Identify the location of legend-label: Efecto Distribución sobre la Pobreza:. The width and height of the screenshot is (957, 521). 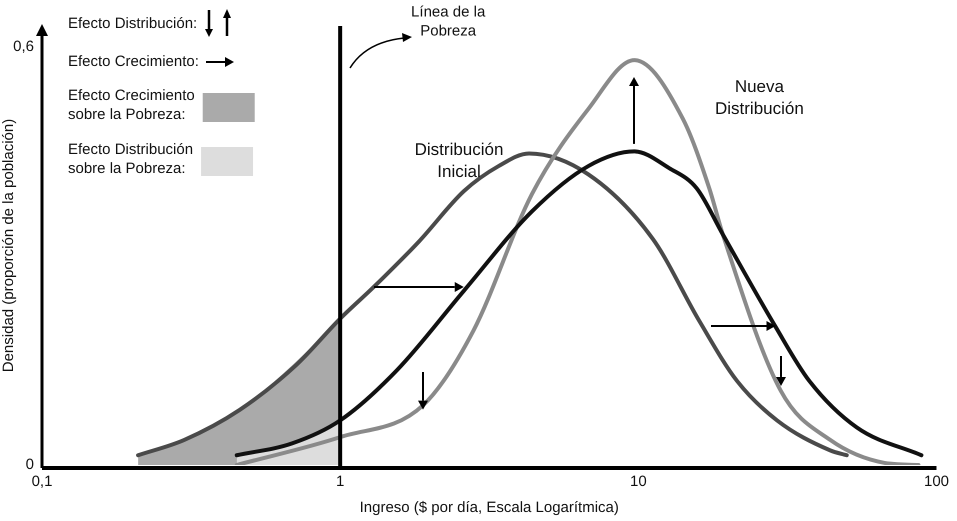
(131, 159).